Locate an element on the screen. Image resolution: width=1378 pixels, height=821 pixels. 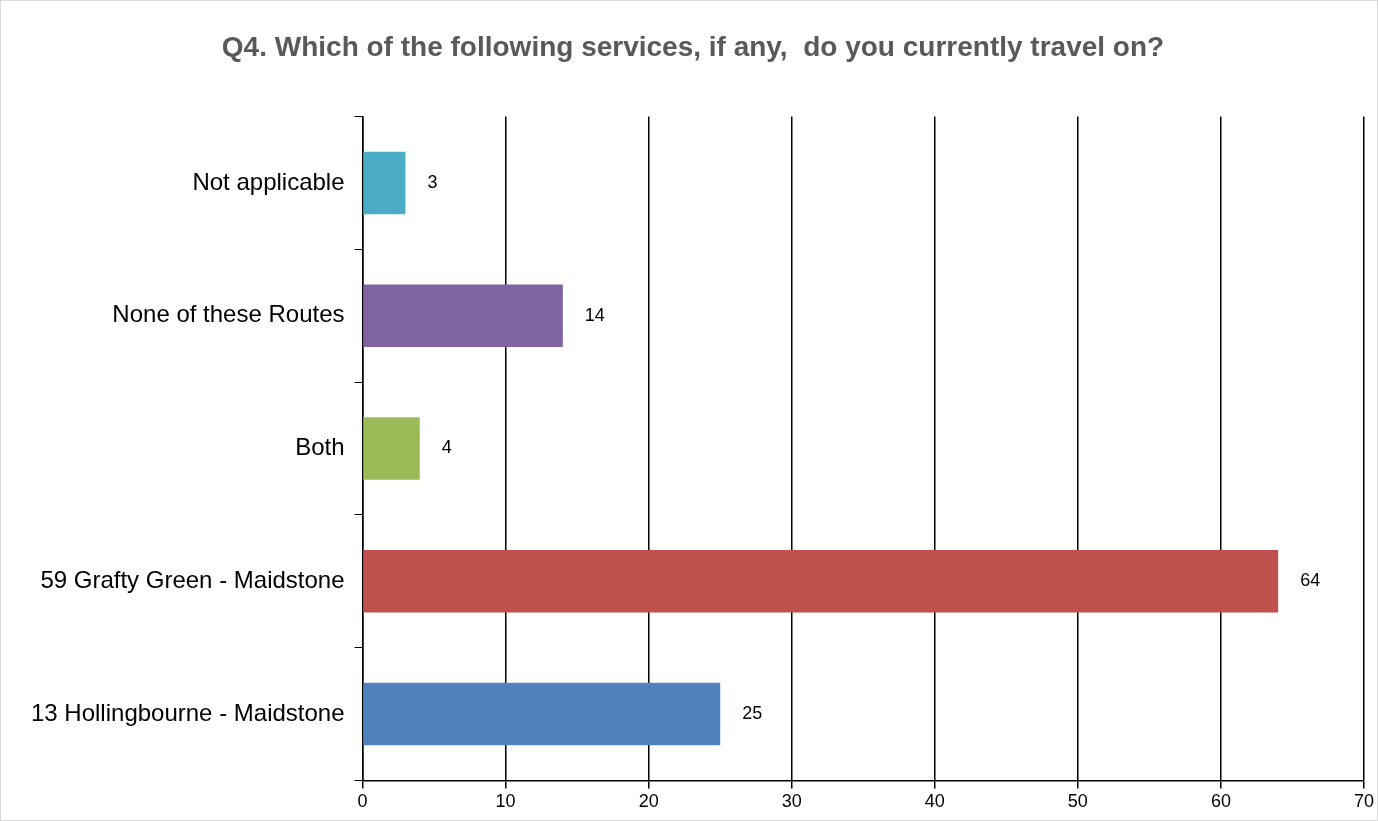
y-tick-label: Both is located at coordinates (320, 447).